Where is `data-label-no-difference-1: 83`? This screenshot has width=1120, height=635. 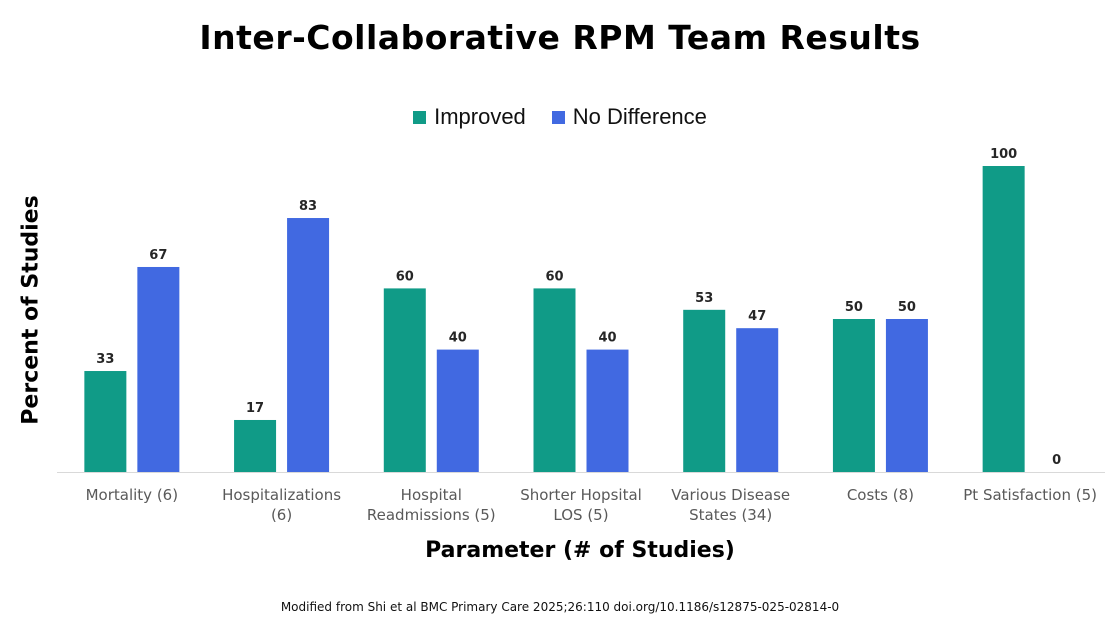
data-label-no-difference-1: 83 is located at coordinates (308, 206).